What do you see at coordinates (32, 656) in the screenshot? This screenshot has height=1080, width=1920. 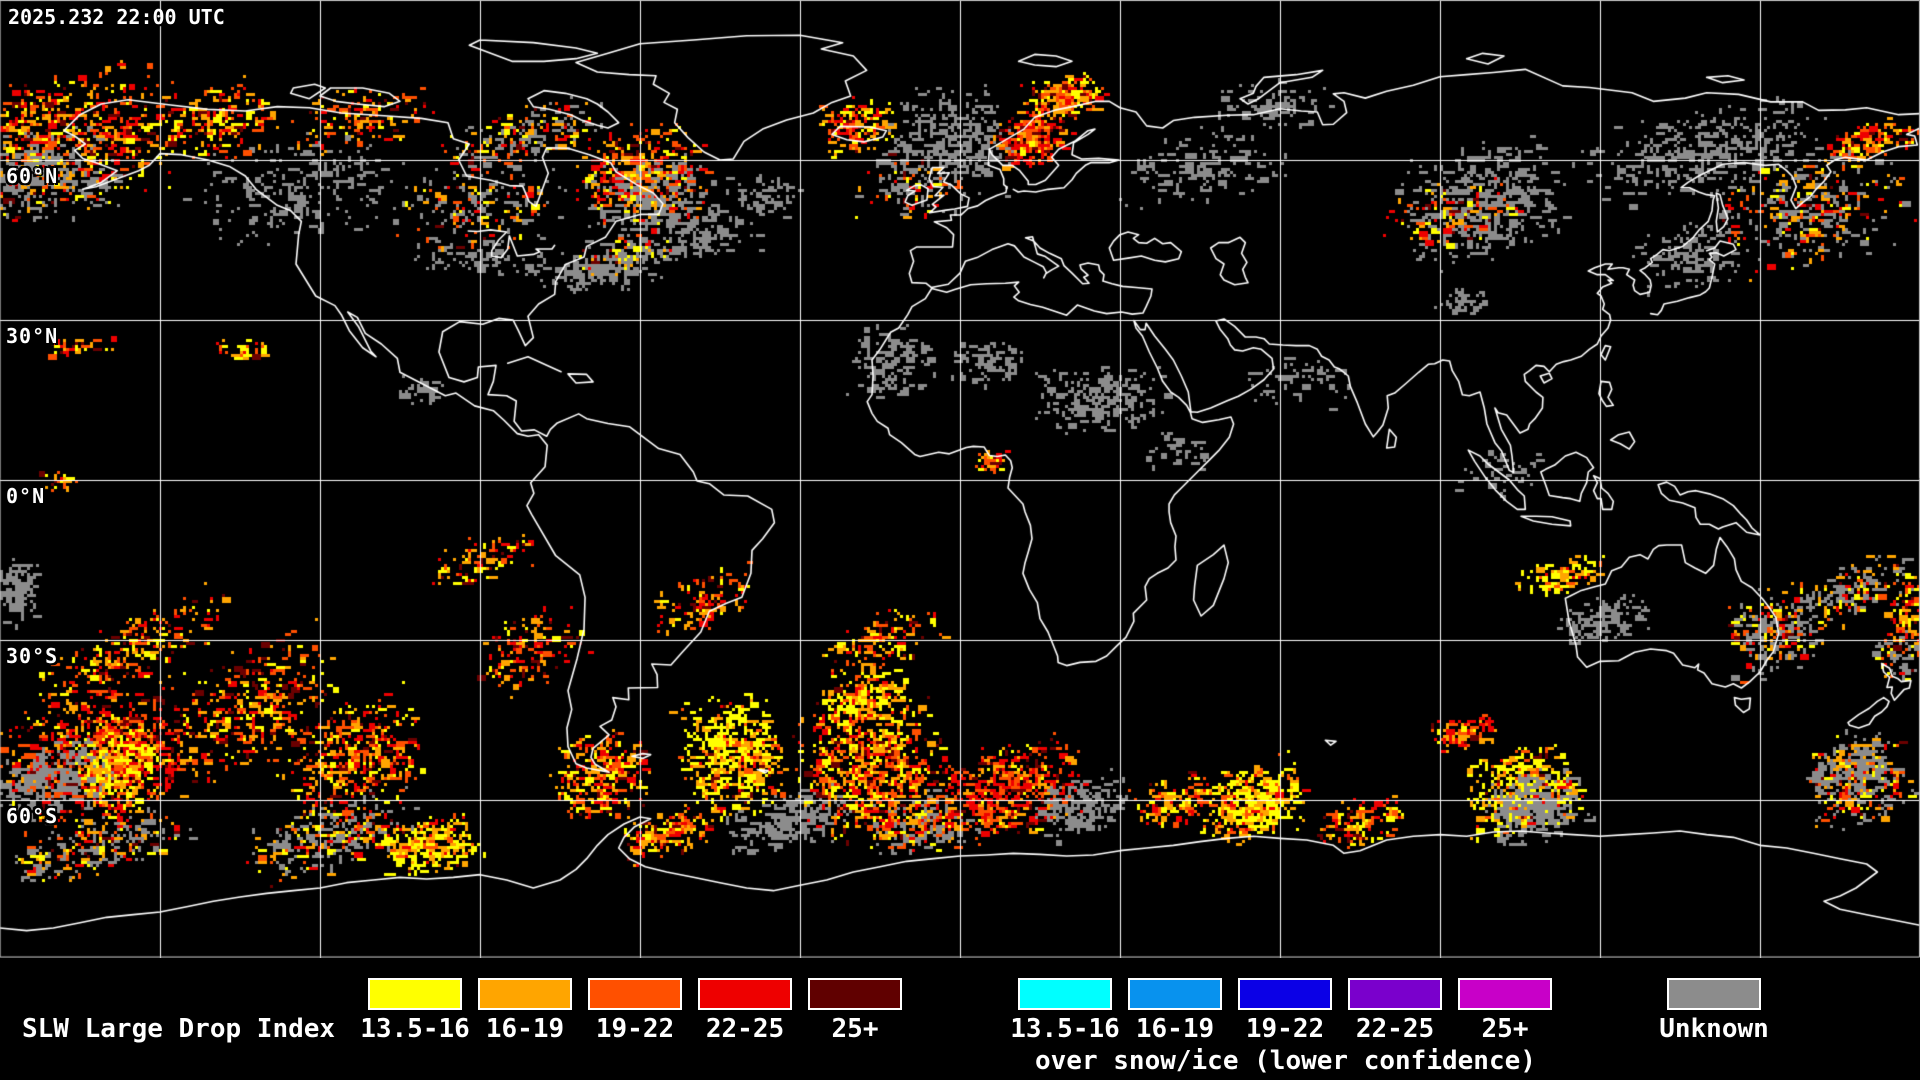 I see `lat-label-30s: 30°S` at bounding box center [32, 656].